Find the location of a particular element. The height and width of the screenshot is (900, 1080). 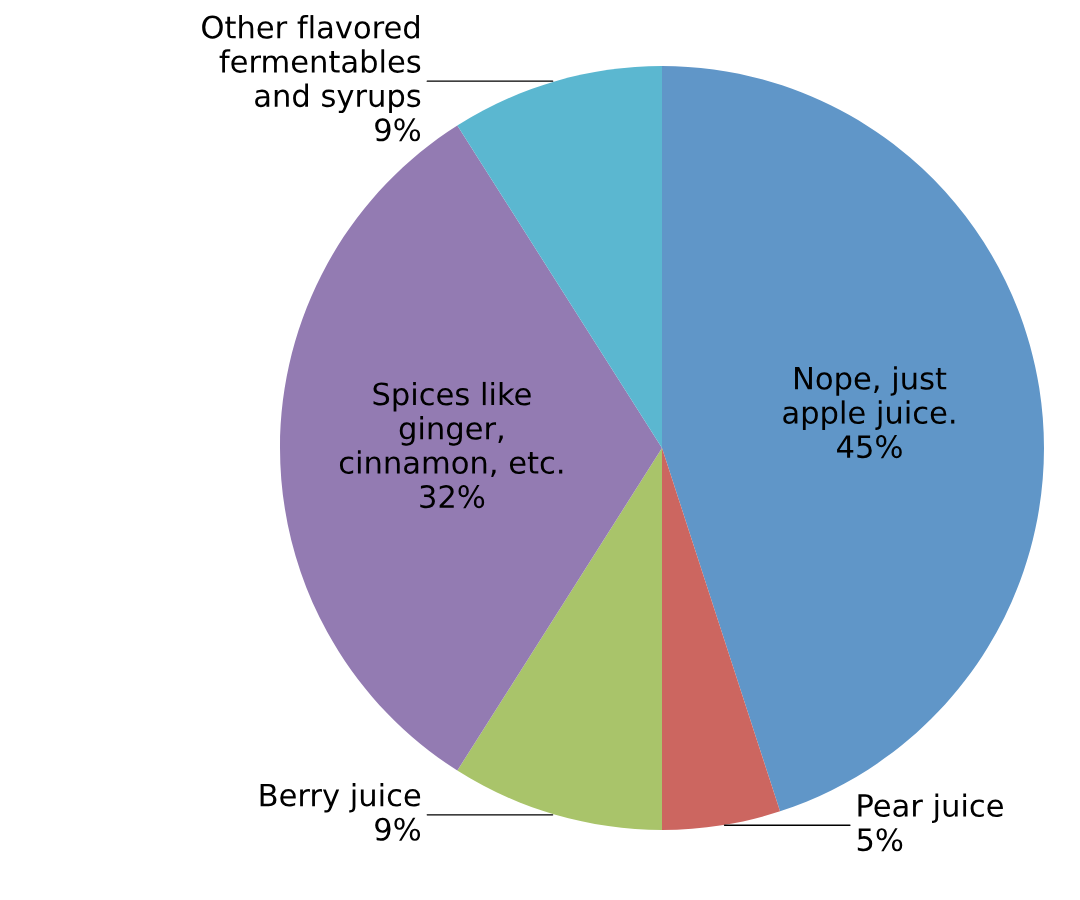

data-label: 45% is located at coordinates (869, 447).